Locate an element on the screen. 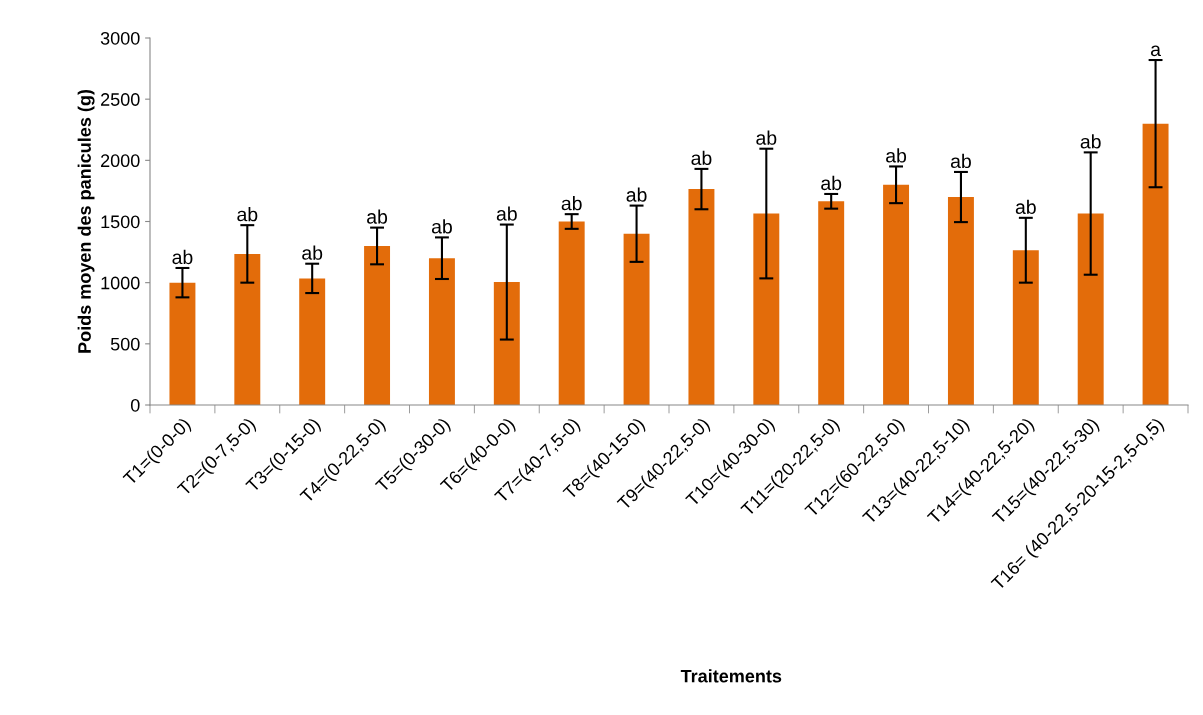 This screenshot has height=715, width=1203. y-axis-title: Poids moyen des panicules (g) is located at coordinates (86, 221).